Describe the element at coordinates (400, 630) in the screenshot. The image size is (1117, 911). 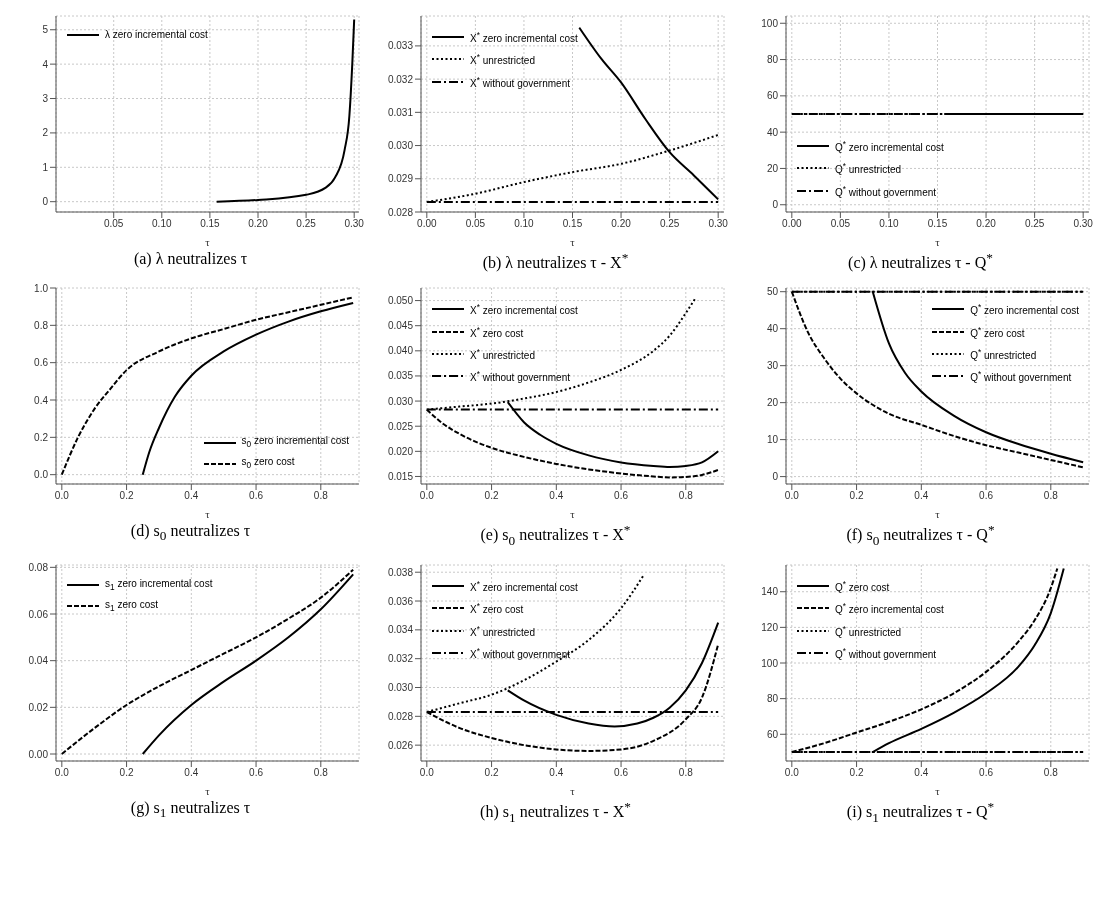
I see `y-tick-label: 0.034` at that location.